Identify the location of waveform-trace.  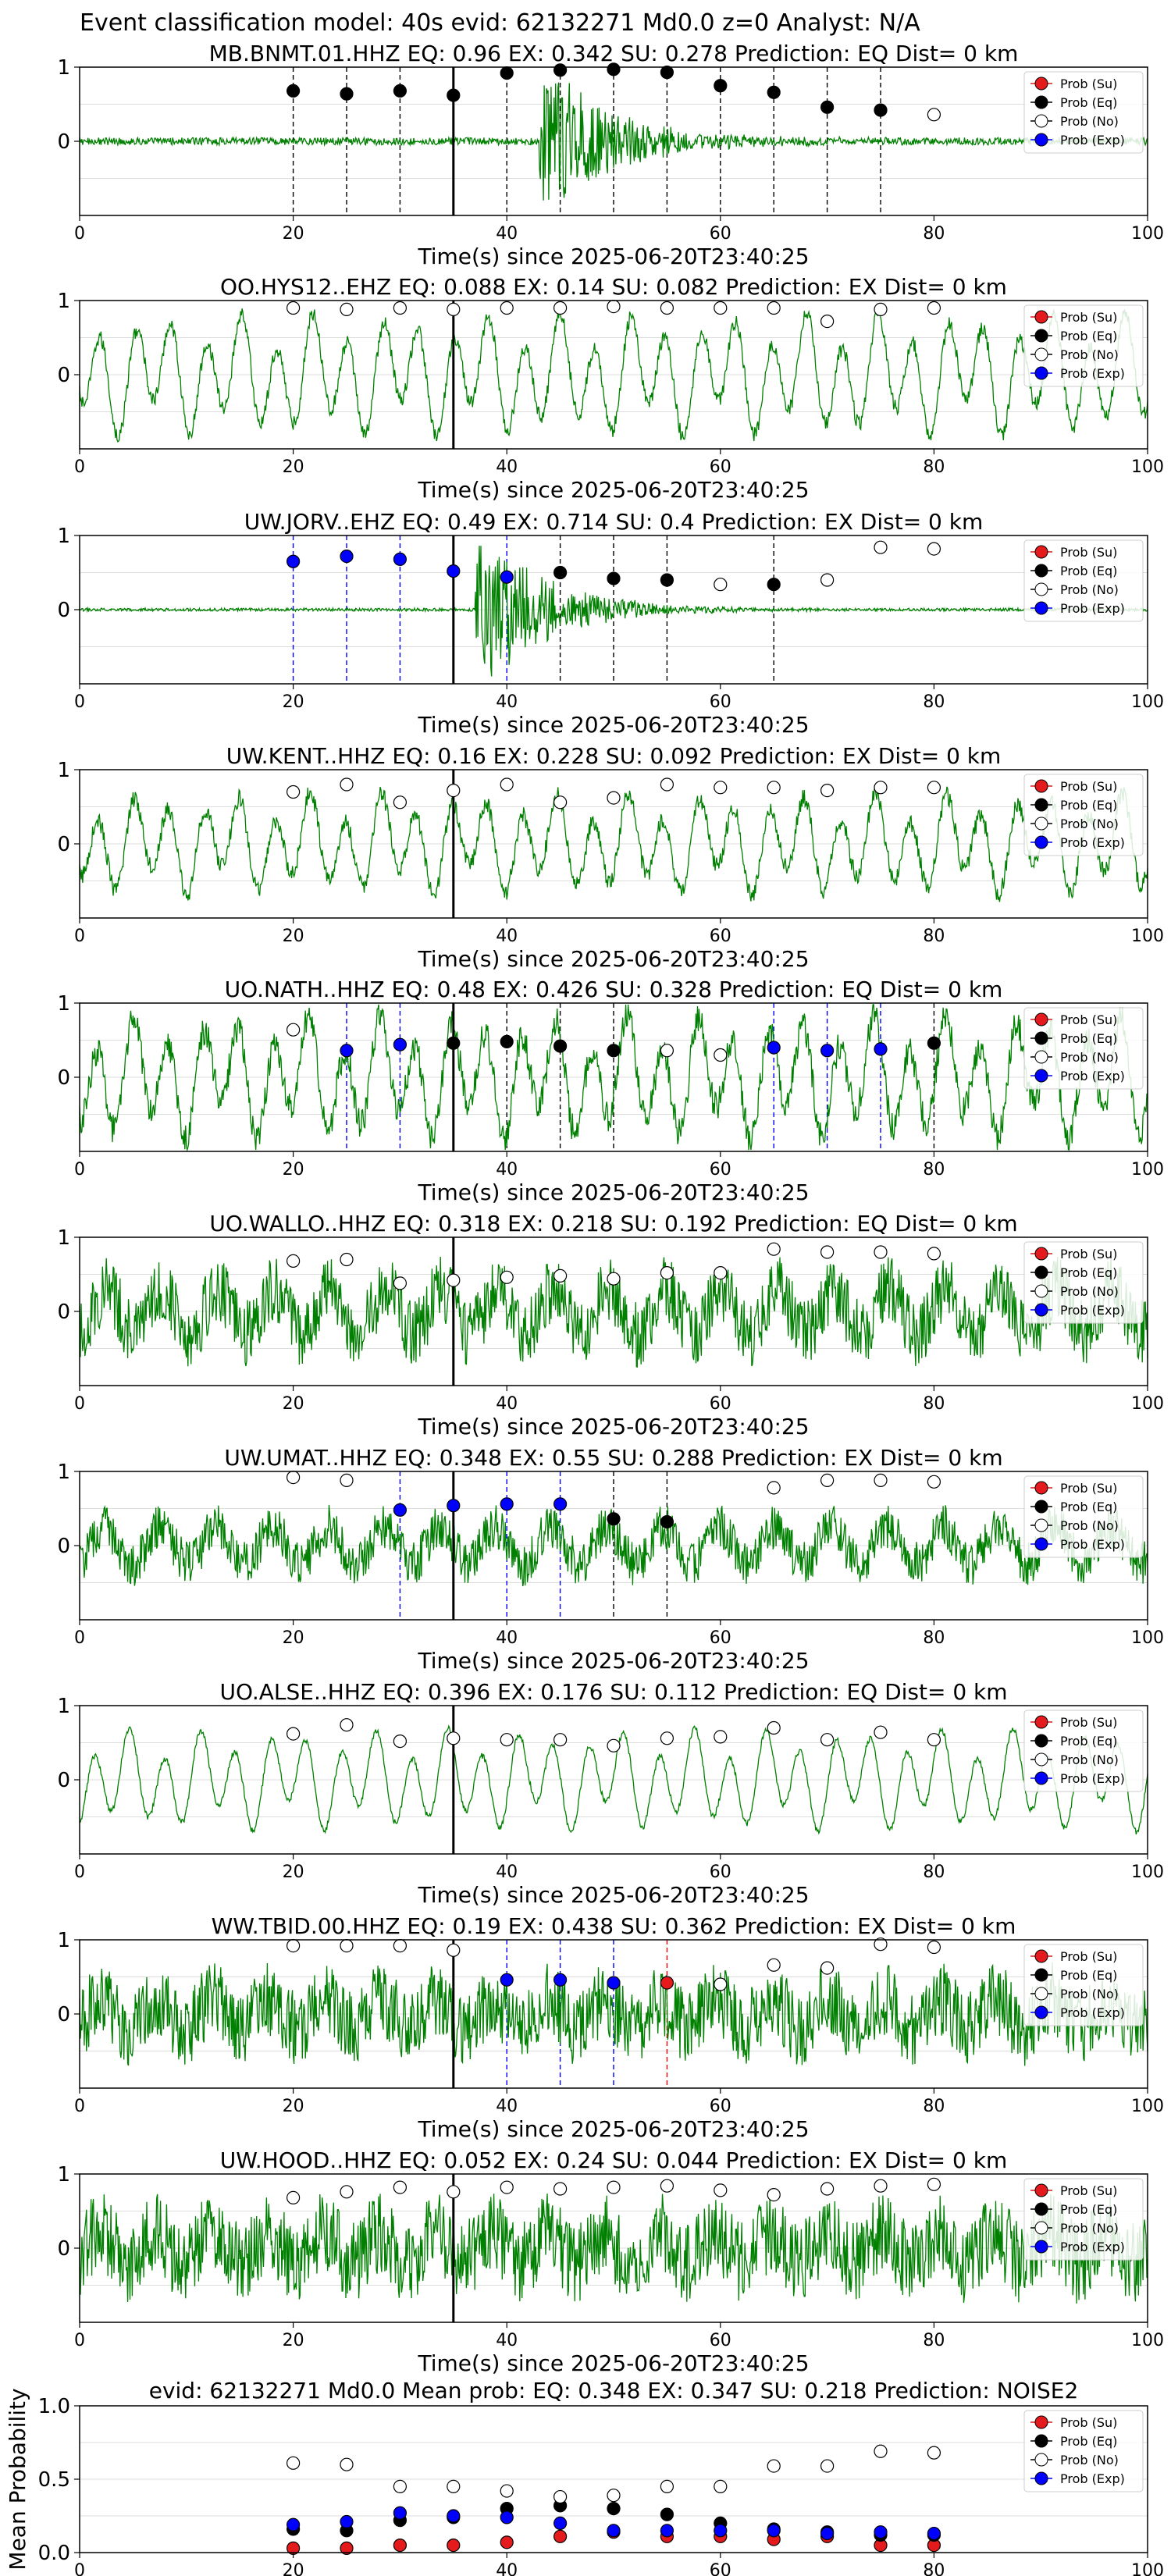
(613, 843).